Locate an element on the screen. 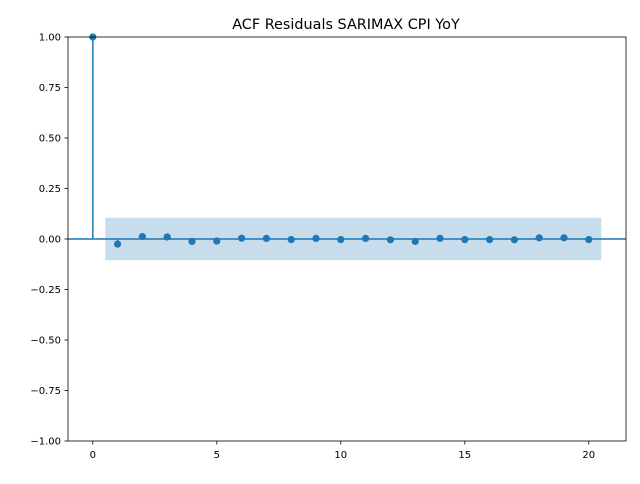 The image size is (640, 484). y-tick-label-6: 0.50 is located at coordinates (50, 139).